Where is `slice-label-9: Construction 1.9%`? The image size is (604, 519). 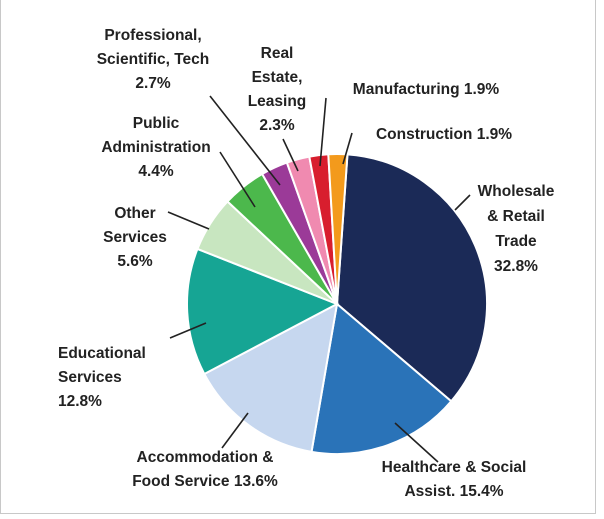 slice-label-9: Construction 1.9% is located at coordinates (444, 134).